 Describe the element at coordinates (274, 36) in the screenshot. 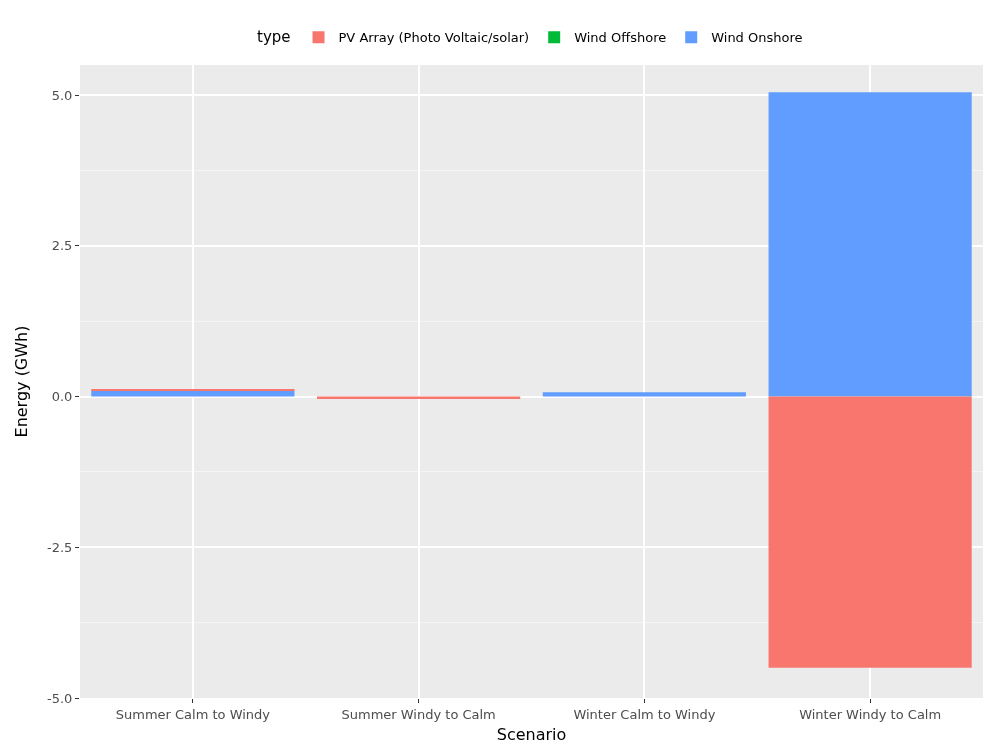

I see `legend-title: type` at that location.